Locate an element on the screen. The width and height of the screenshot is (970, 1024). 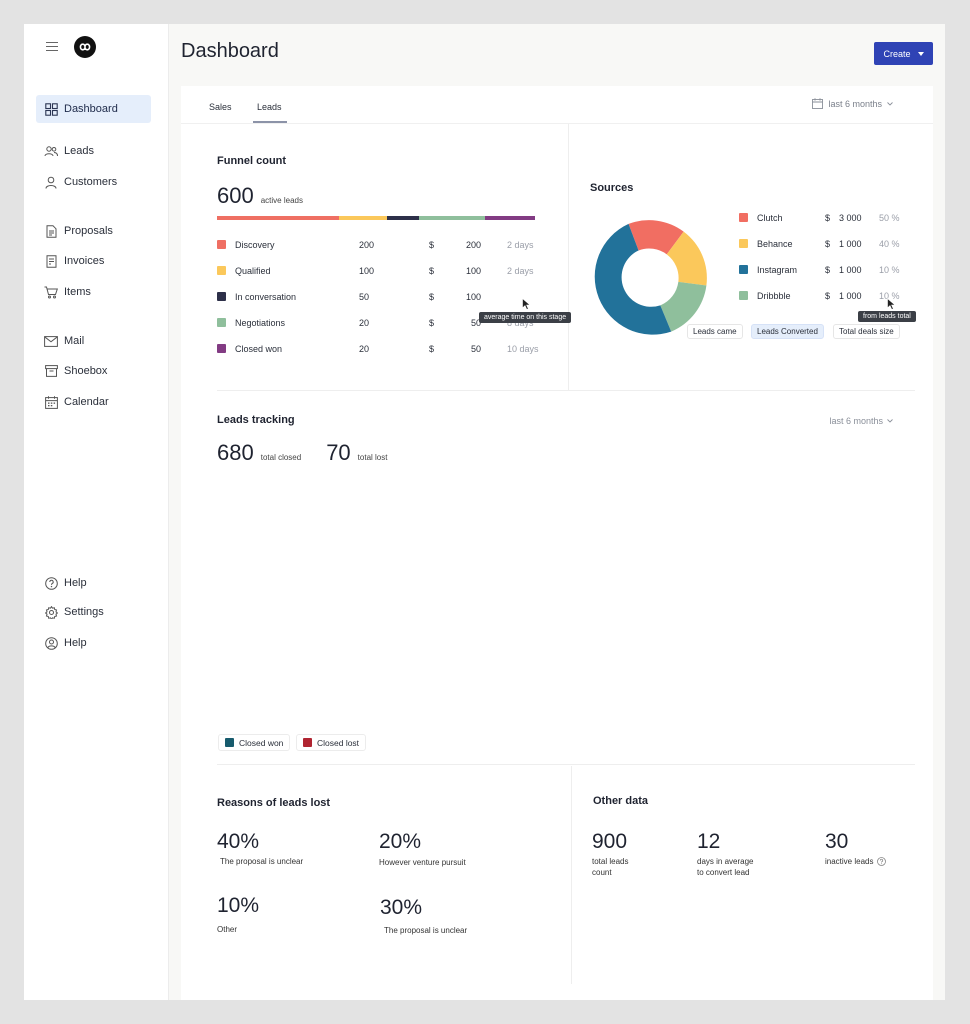
sidebar-item-calendar: Calendar is located at coordinates (93, 402).